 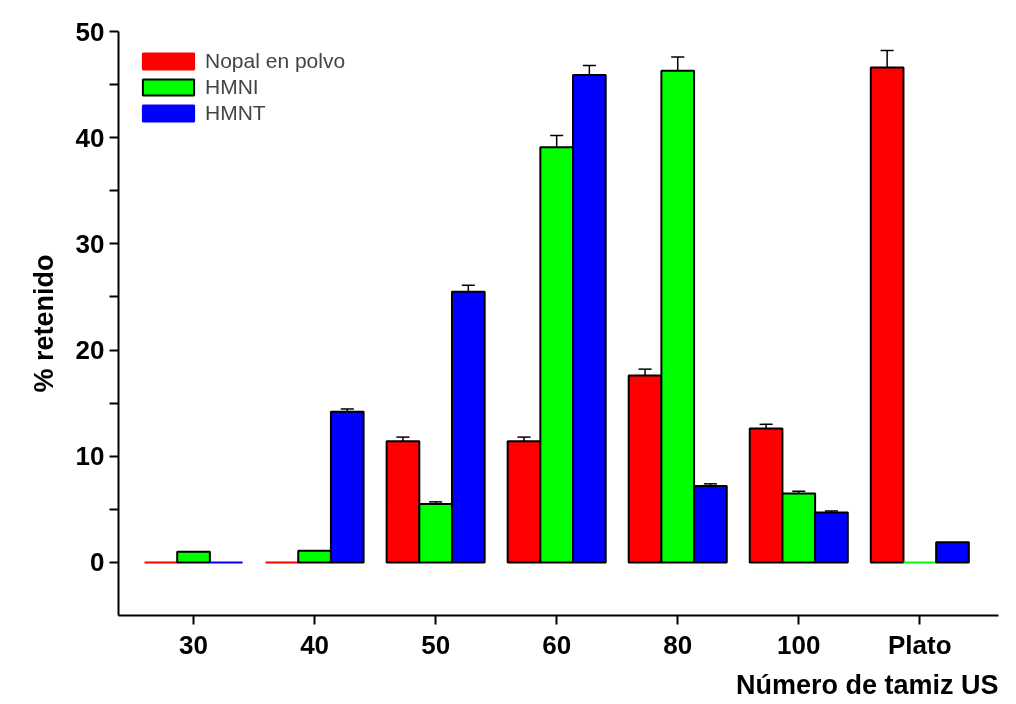 I want to click on y-tick-label: 30, so click(x=90, y=243).